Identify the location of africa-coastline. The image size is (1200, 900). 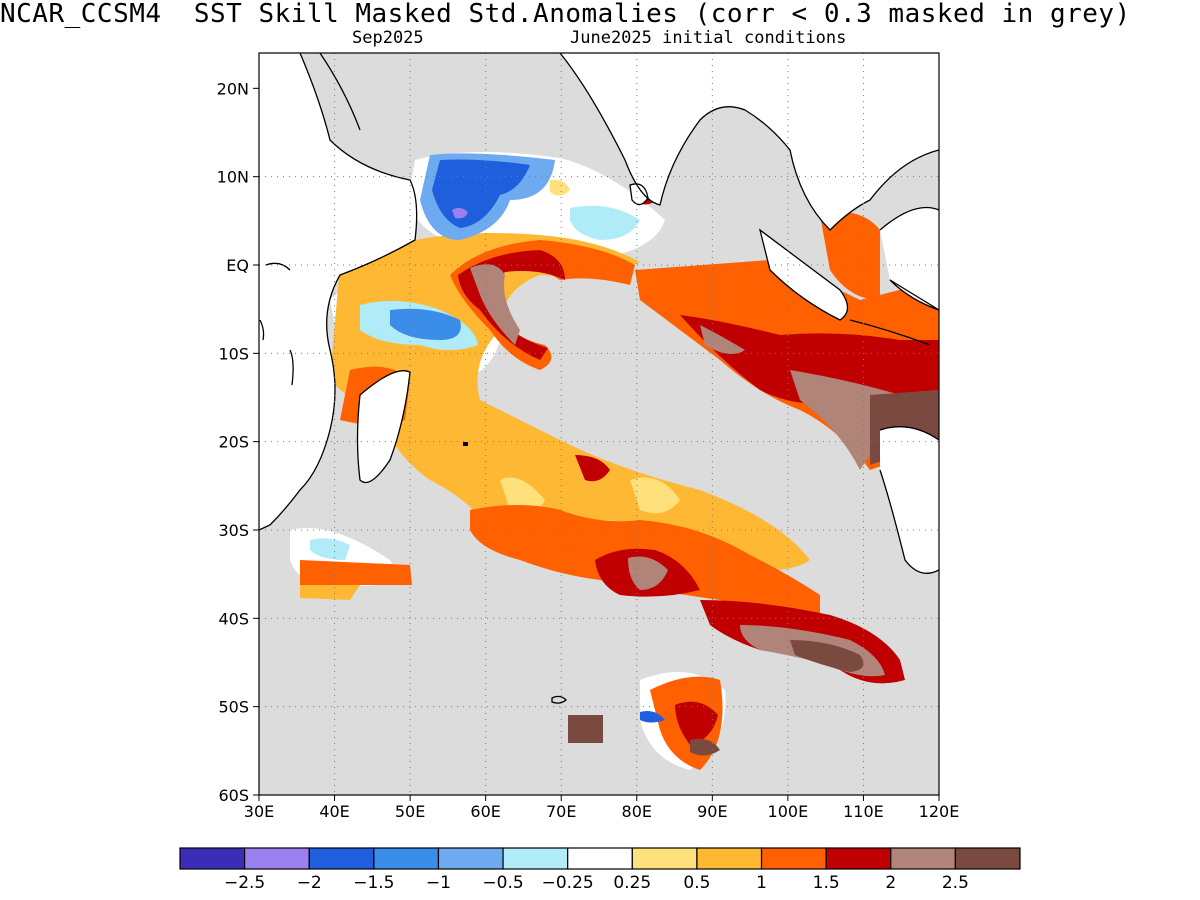
(338, 292).